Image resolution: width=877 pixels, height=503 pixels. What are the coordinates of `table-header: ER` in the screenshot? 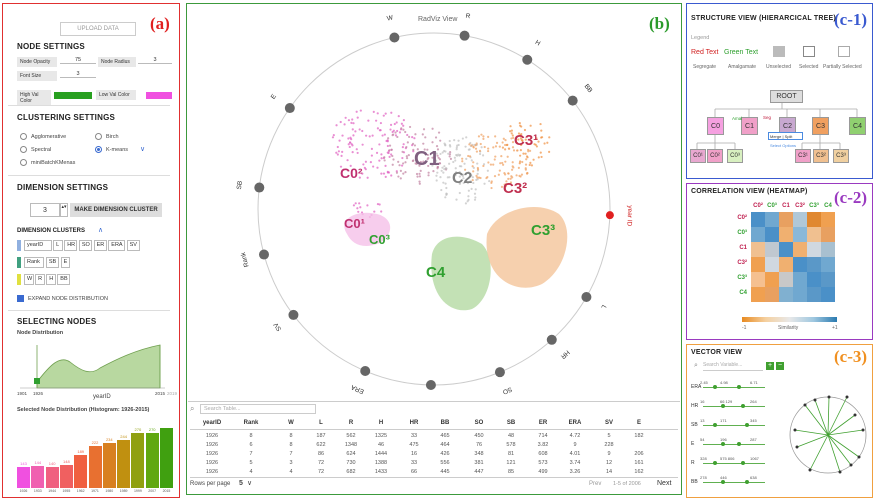 It's located at (543, 423).